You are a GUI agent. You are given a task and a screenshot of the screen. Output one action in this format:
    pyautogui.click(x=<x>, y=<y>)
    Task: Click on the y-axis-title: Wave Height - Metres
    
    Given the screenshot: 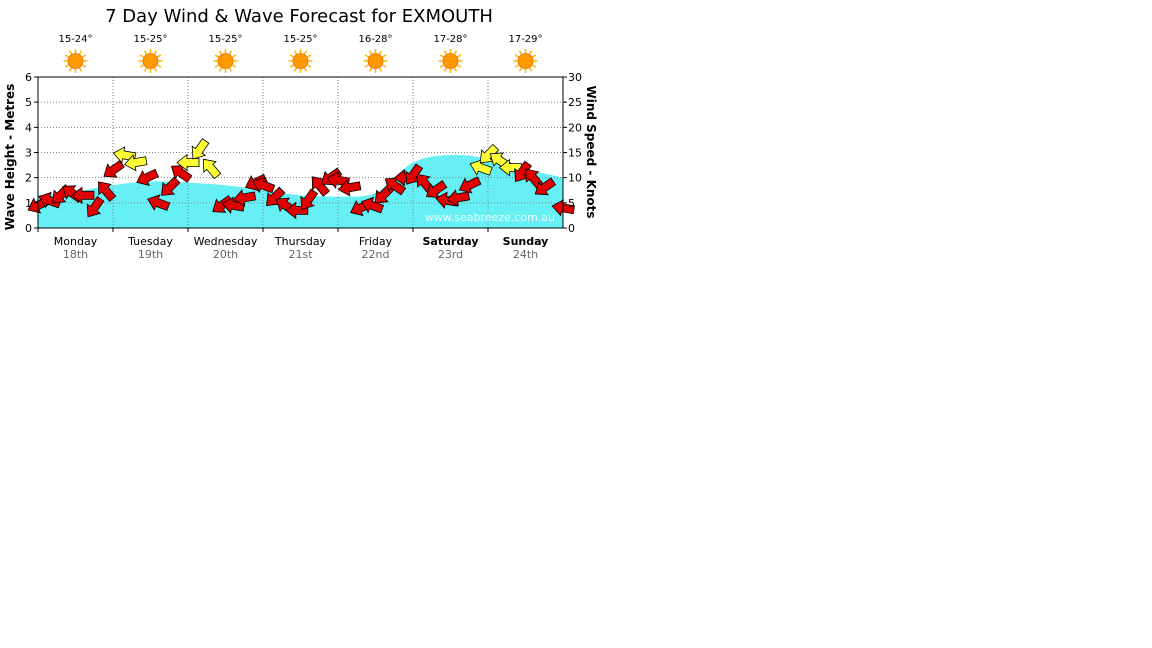 What is the action you would take?
    pyautogui.click(x=10, y=157)
    